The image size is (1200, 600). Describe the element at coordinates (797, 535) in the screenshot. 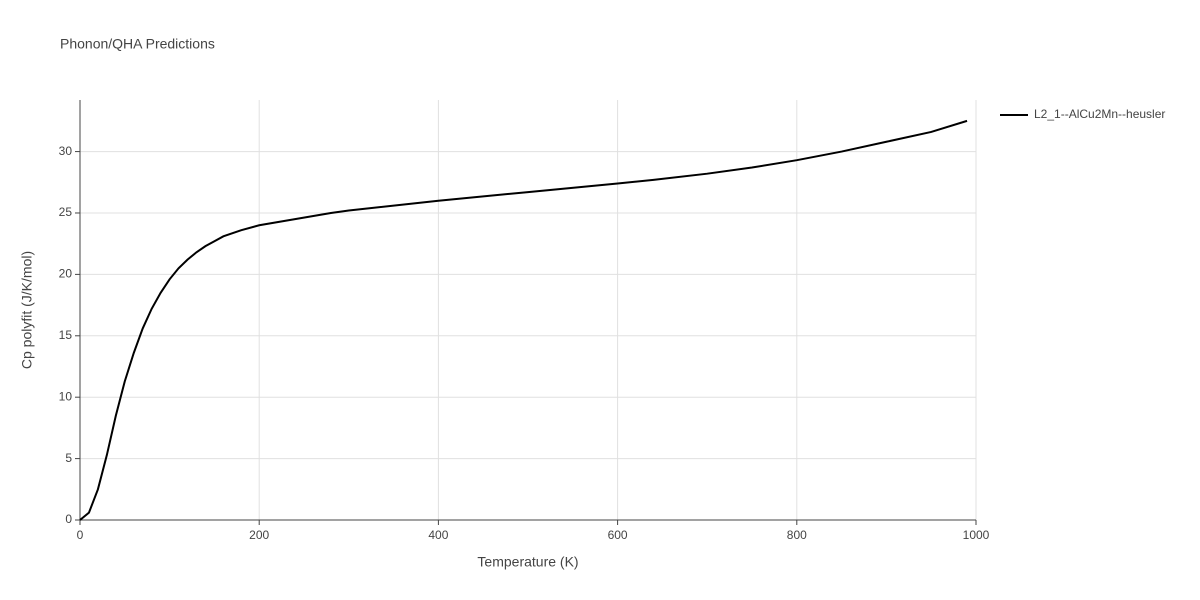

I see `x-tick-label: 800` at that location.